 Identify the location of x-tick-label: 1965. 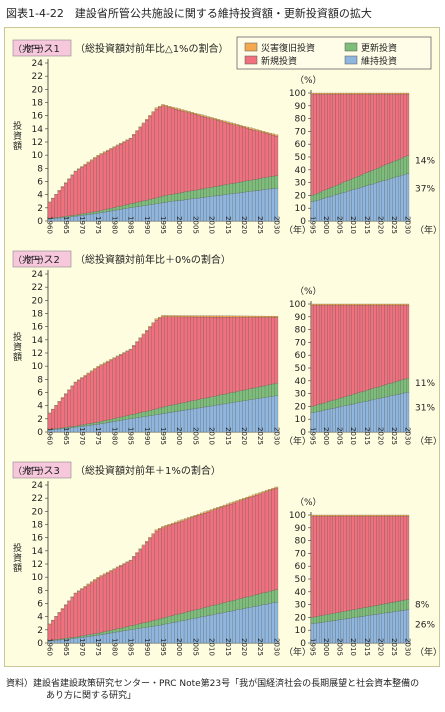
(66, 436).